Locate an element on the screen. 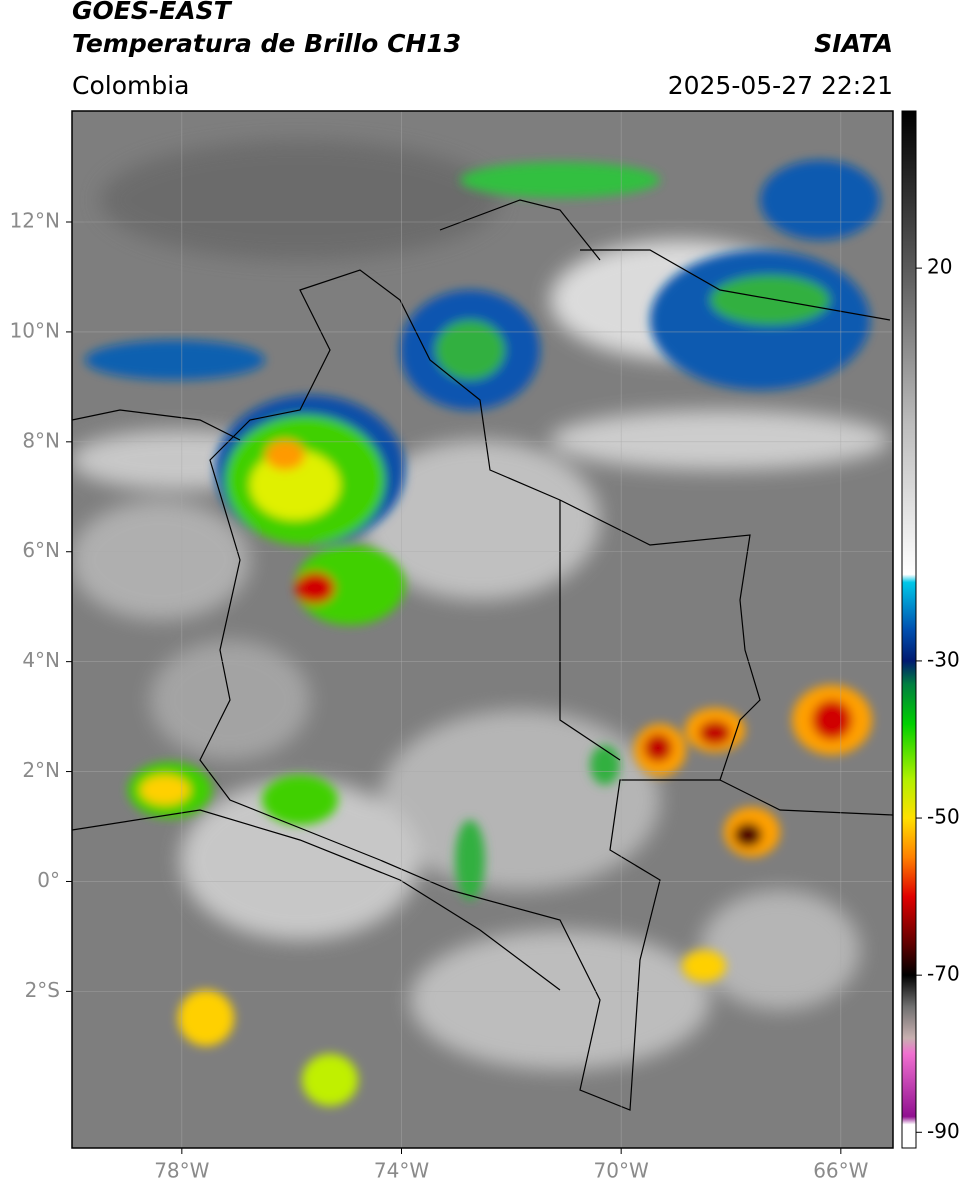 This screenshot has height=1190, width=966. x-tick-label: 74°W is located at coordinates (401, 1171).